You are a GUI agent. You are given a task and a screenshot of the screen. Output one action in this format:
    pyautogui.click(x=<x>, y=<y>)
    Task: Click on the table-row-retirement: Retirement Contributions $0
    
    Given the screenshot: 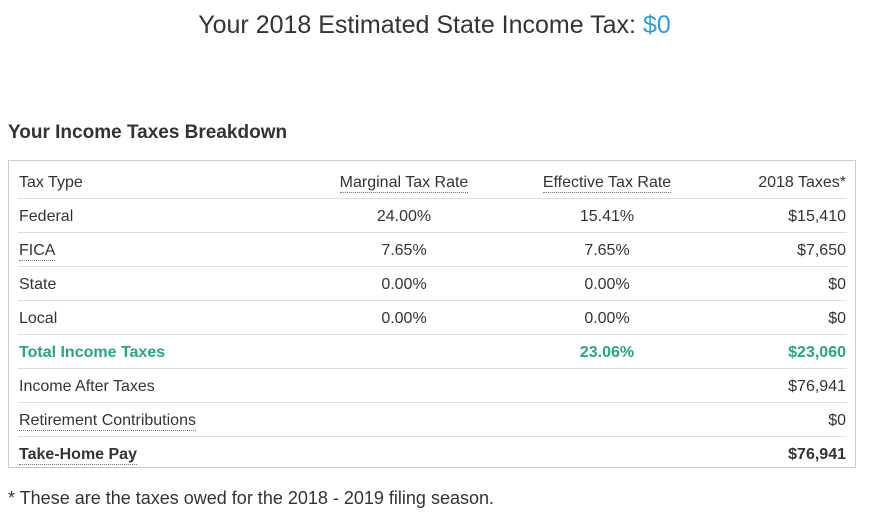 What is the action you would take?
    pyautogui.click(x=432, y=420)
    